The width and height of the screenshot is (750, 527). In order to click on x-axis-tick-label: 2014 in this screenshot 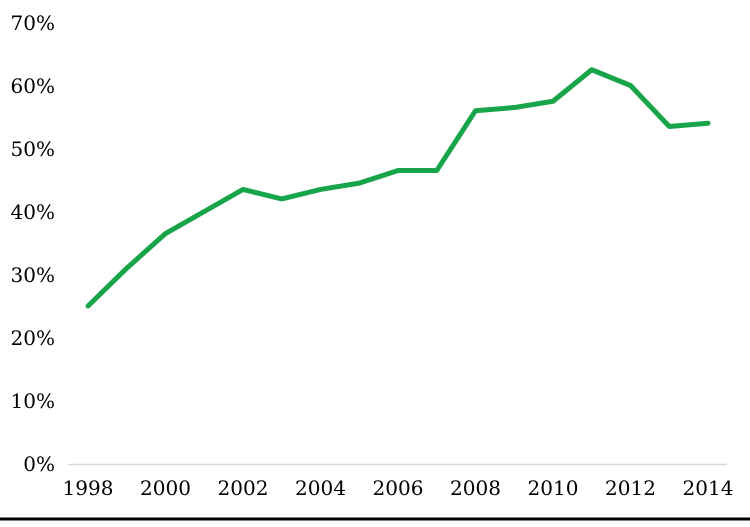, I will do `click(708, 488)`.